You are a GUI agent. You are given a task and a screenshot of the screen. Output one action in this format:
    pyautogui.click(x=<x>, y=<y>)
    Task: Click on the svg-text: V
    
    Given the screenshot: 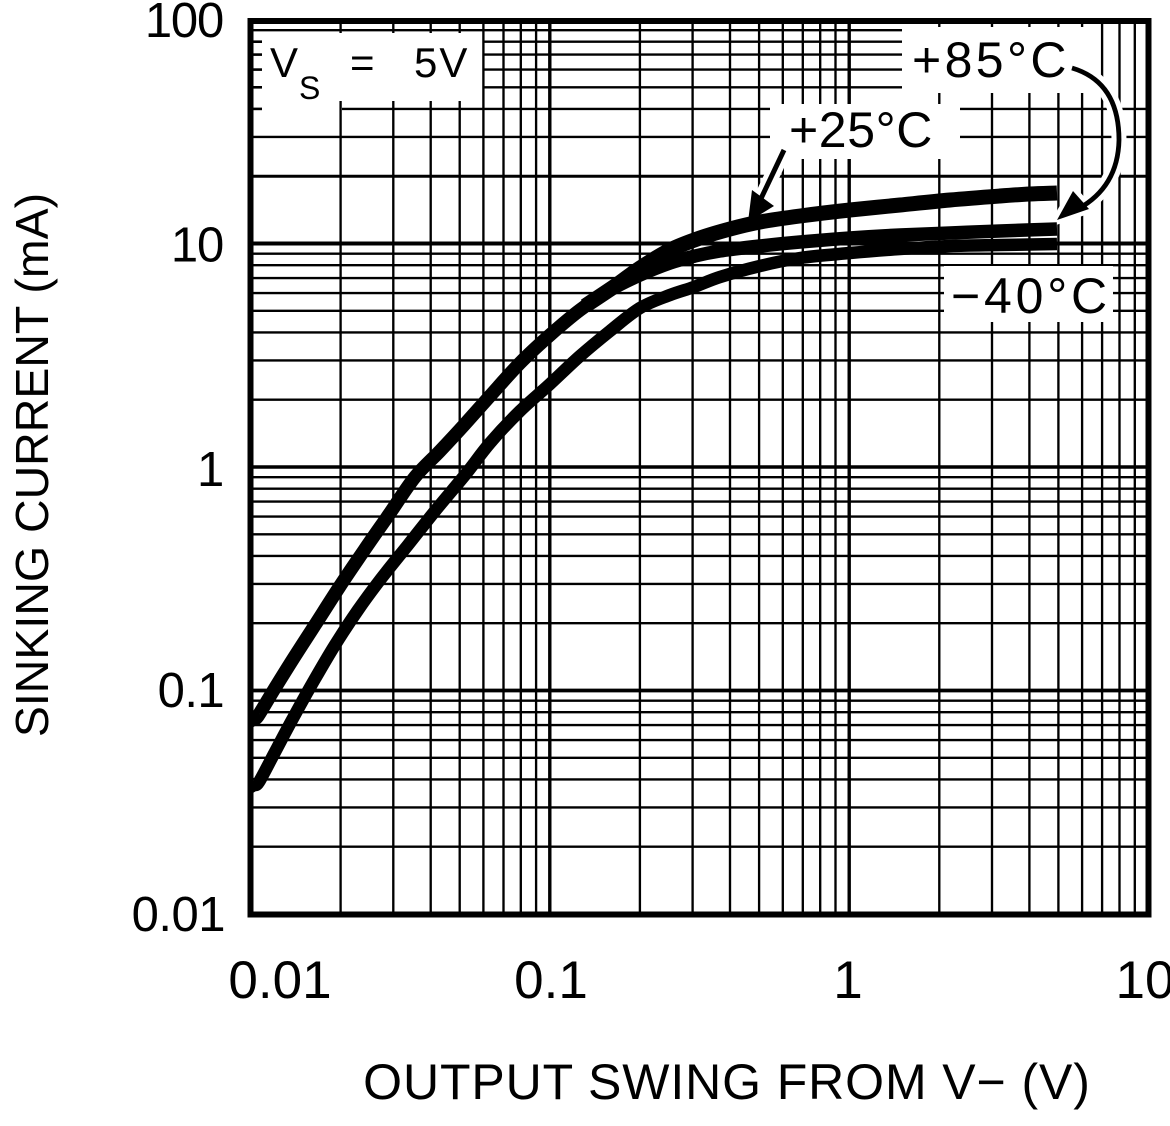 What is the action you would take?
    pyautogui.click(x=284, y=62)
    